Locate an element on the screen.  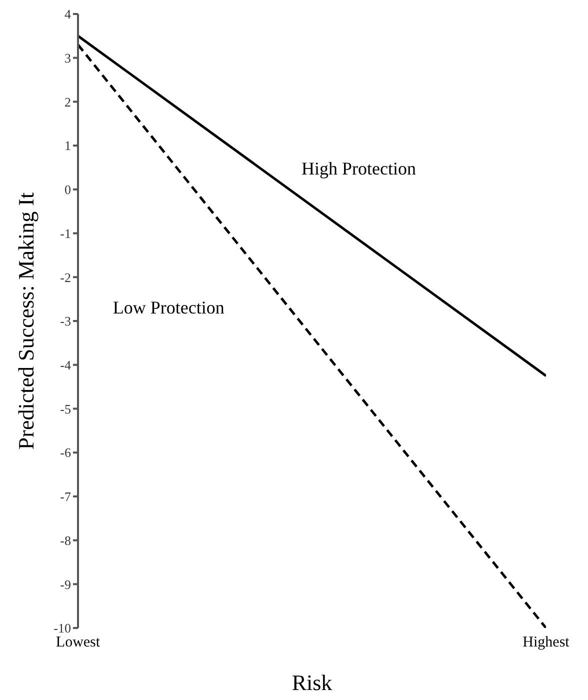
y-tick-label: -6 is located at coordinates (66, 452).